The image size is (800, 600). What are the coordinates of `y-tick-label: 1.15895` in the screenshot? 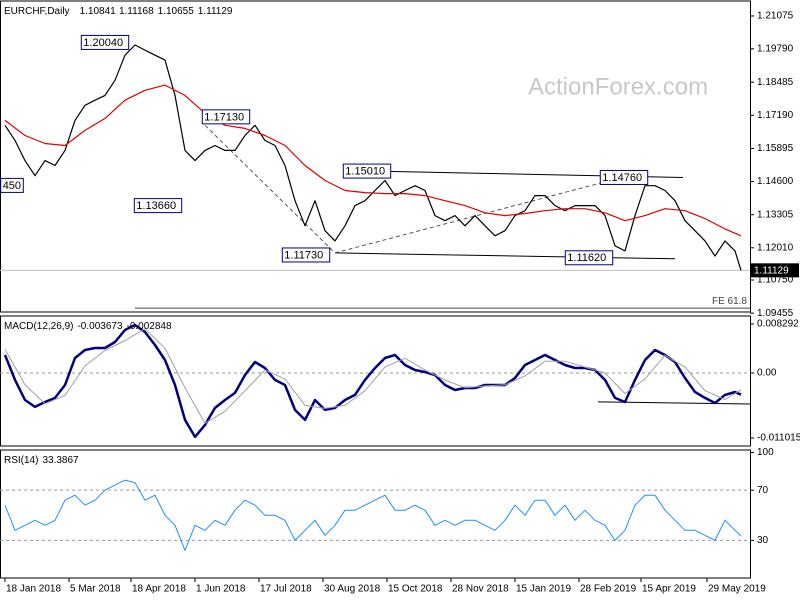 It's located at (775, 148).